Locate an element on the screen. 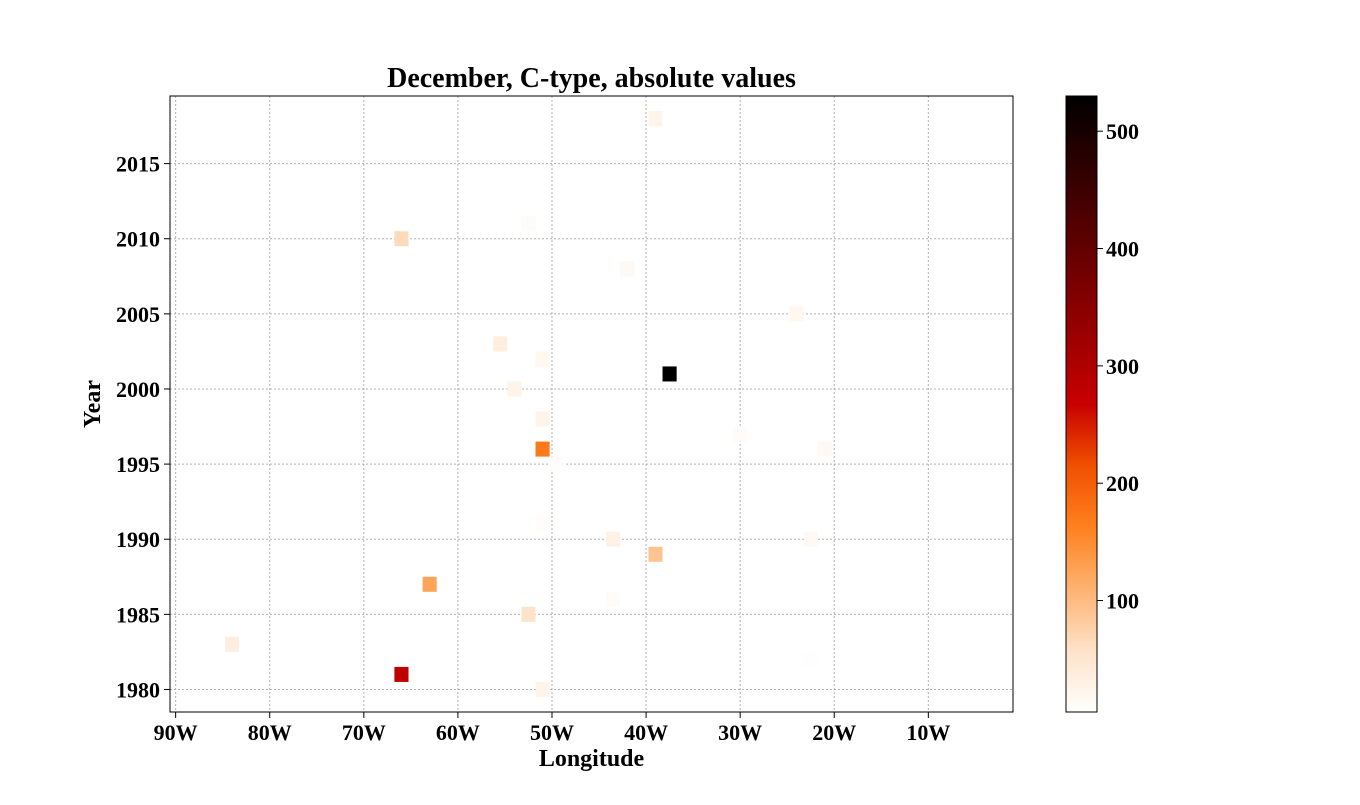 This screenshot has height=805, width=1360. x-tick-label: 60W is located at coordinates (458, 732).